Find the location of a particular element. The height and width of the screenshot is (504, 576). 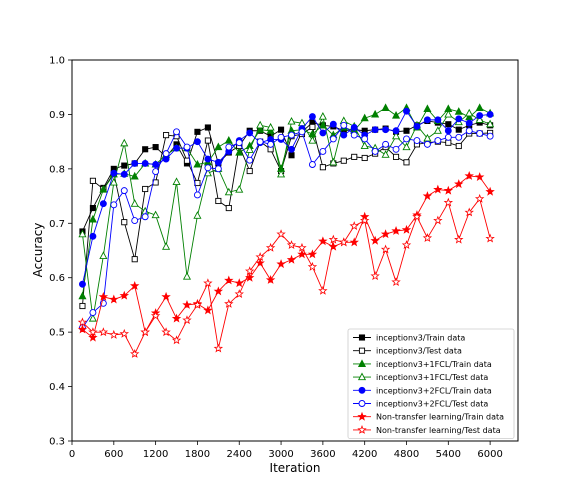

legend-item: inceptionv3+1FCL/Test data is located at coordinates (420, 377).